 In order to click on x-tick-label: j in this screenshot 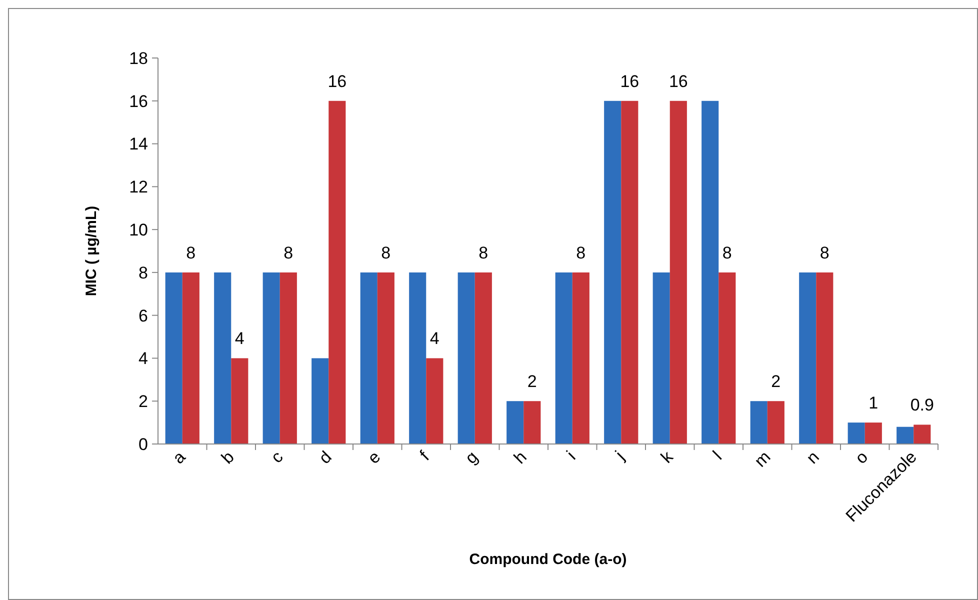, I will do `click(619, 455)`.